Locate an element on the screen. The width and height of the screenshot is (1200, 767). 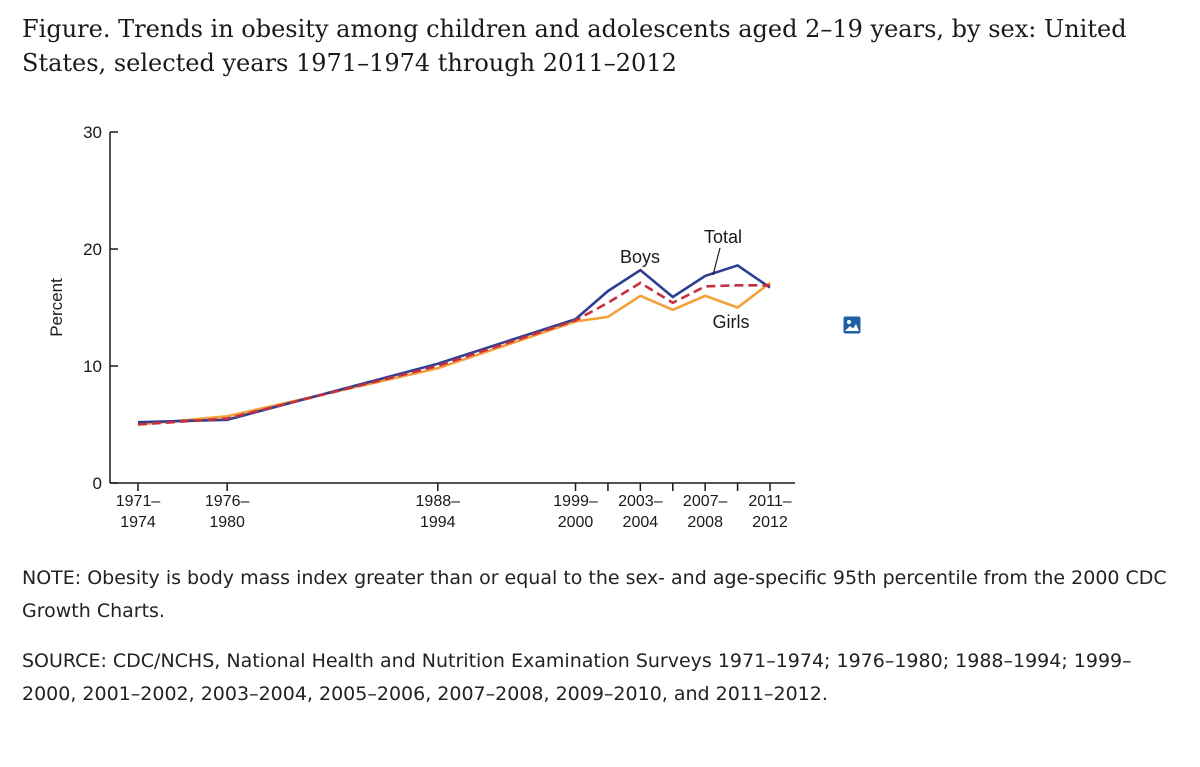
series-line-boys is located at coordinates (454, 343).